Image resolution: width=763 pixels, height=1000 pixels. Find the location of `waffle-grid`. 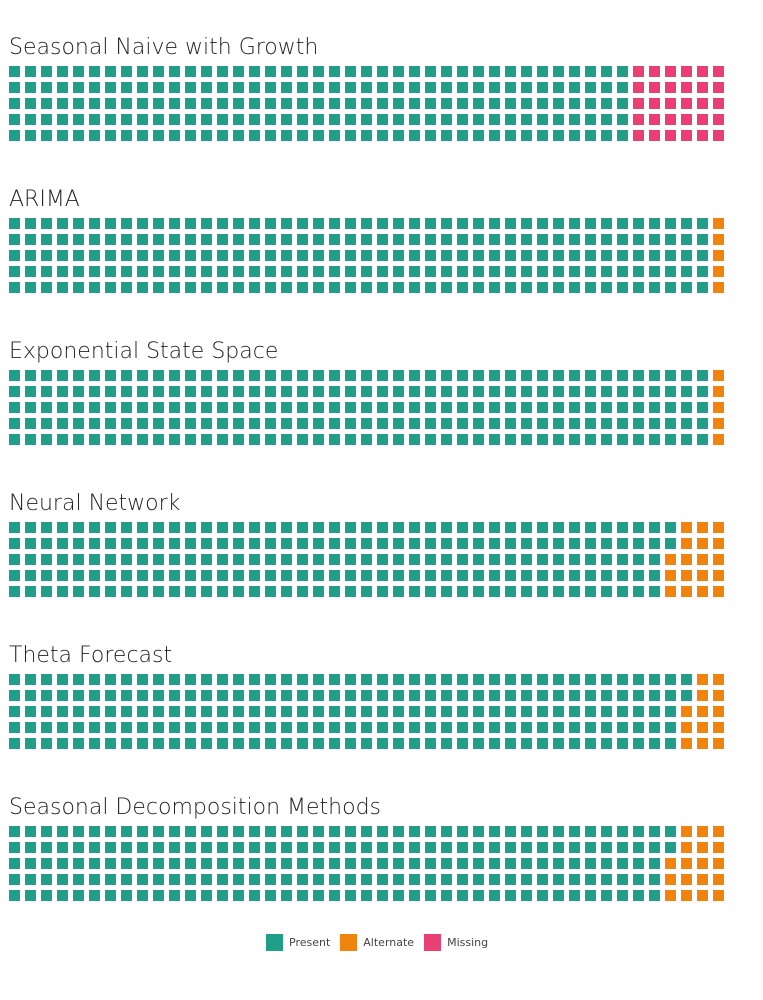

waffle-grid is located at coordinates (366, 407).